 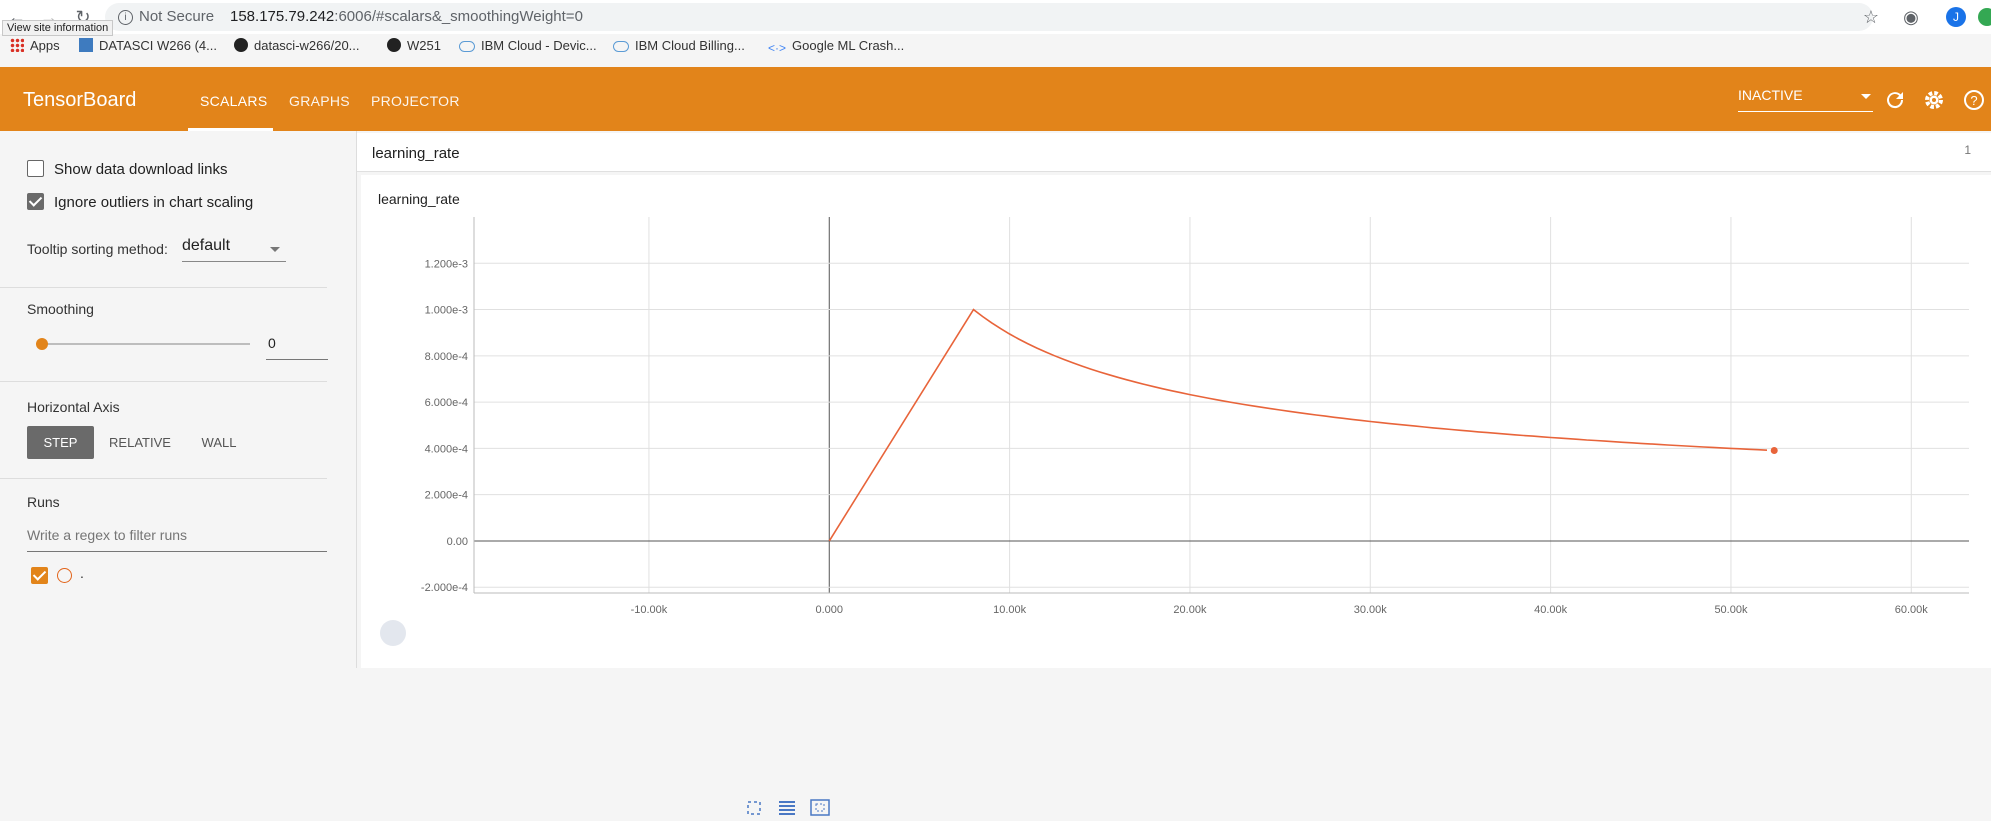 What do you see at coordinates (446, 449) in the screenshot?
I see `y-tick-label: 4.000e-4` at bounding box center [446, 449].